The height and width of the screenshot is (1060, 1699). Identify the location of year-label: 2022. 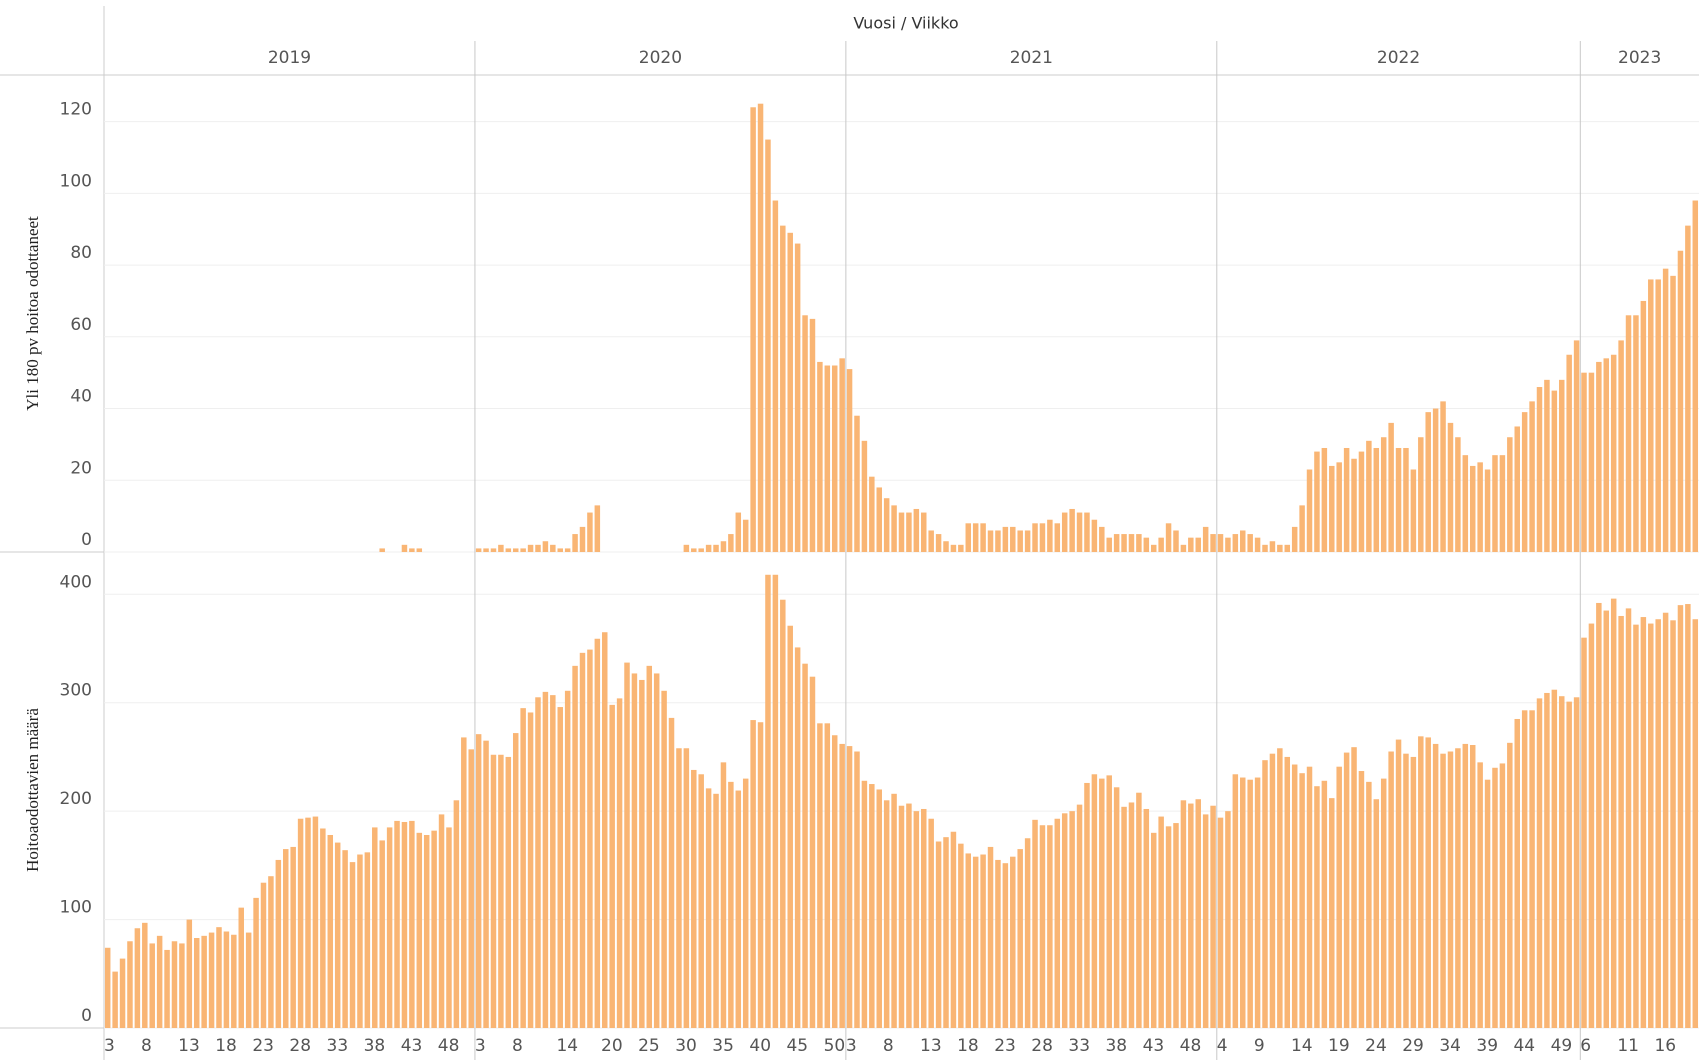
(1398, 58).